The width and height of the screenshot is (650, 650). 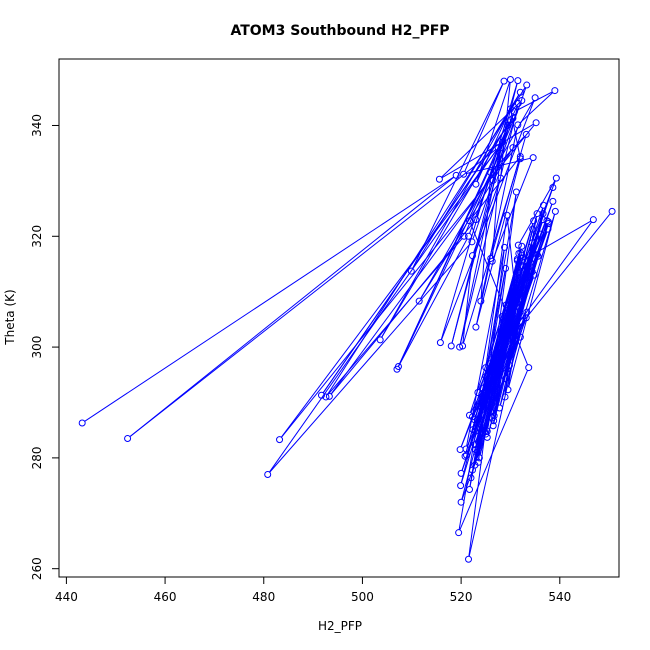 I want to click on y-axis: 260 280 300 320 340, so click(x=45, y=347).